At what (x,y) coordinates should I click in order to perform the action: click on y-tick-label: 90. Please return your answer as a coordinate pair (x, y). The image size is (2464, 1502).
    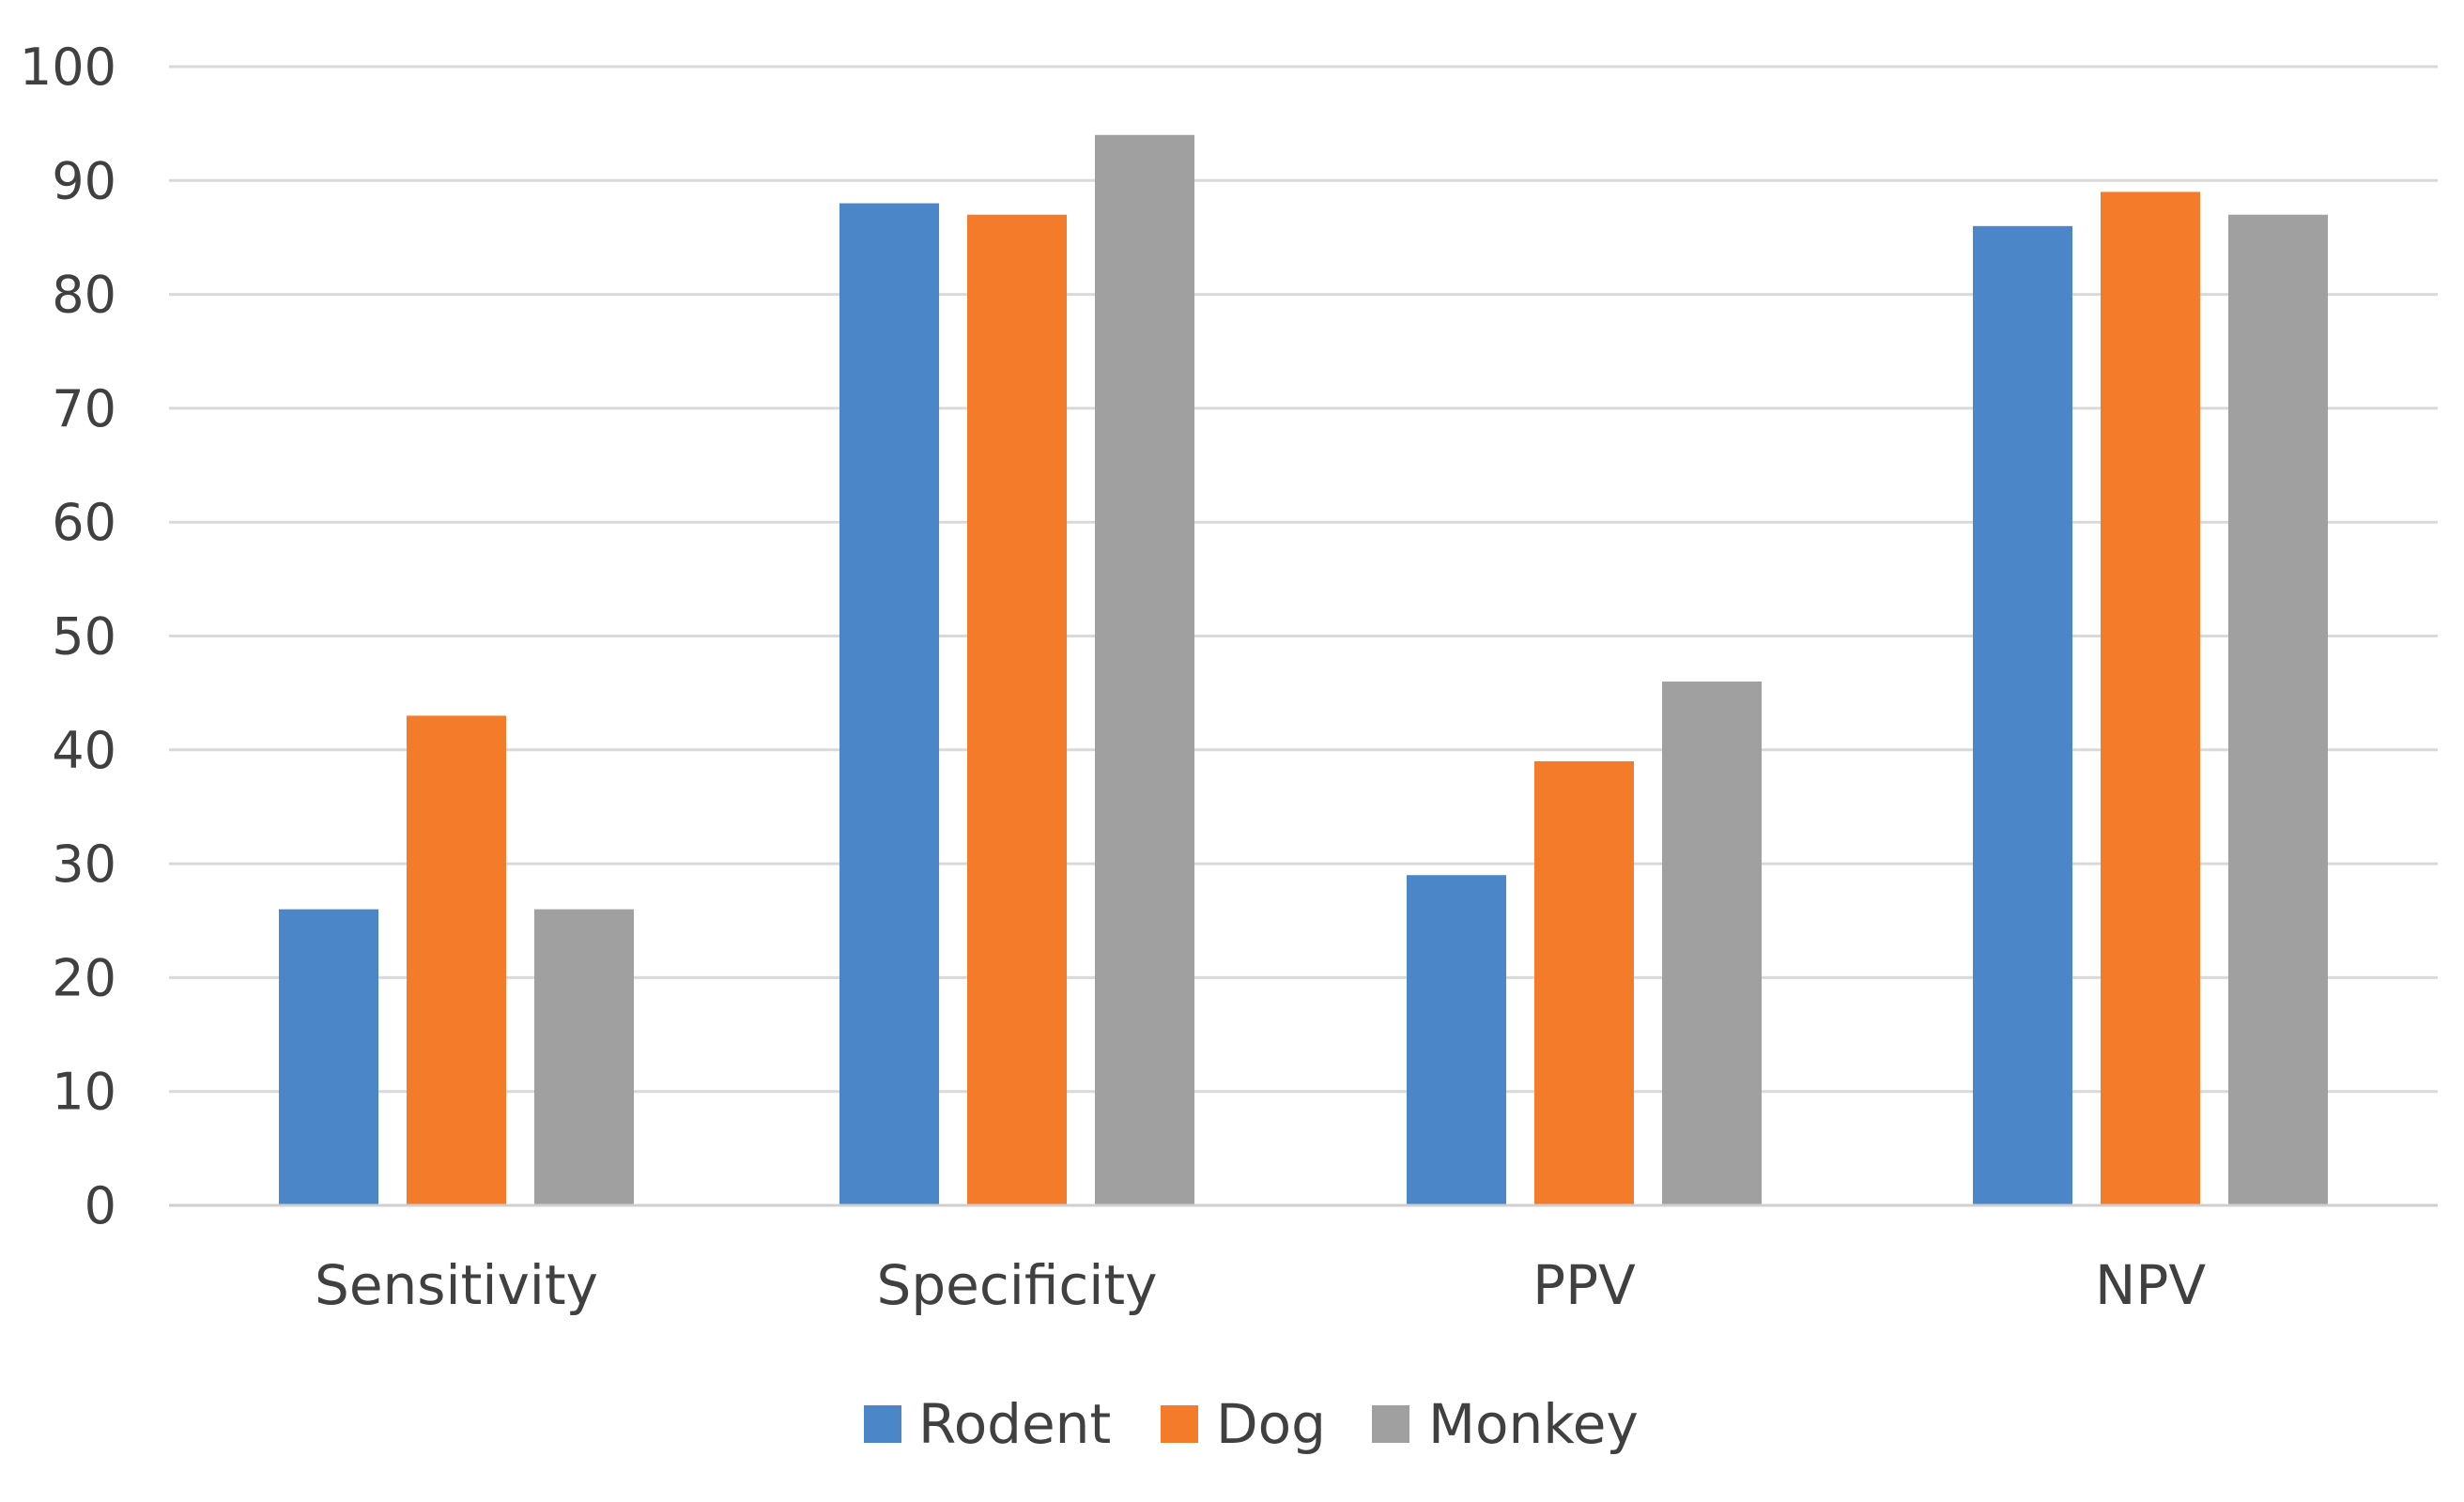
    Looking at the image, I should click on (84, 180).